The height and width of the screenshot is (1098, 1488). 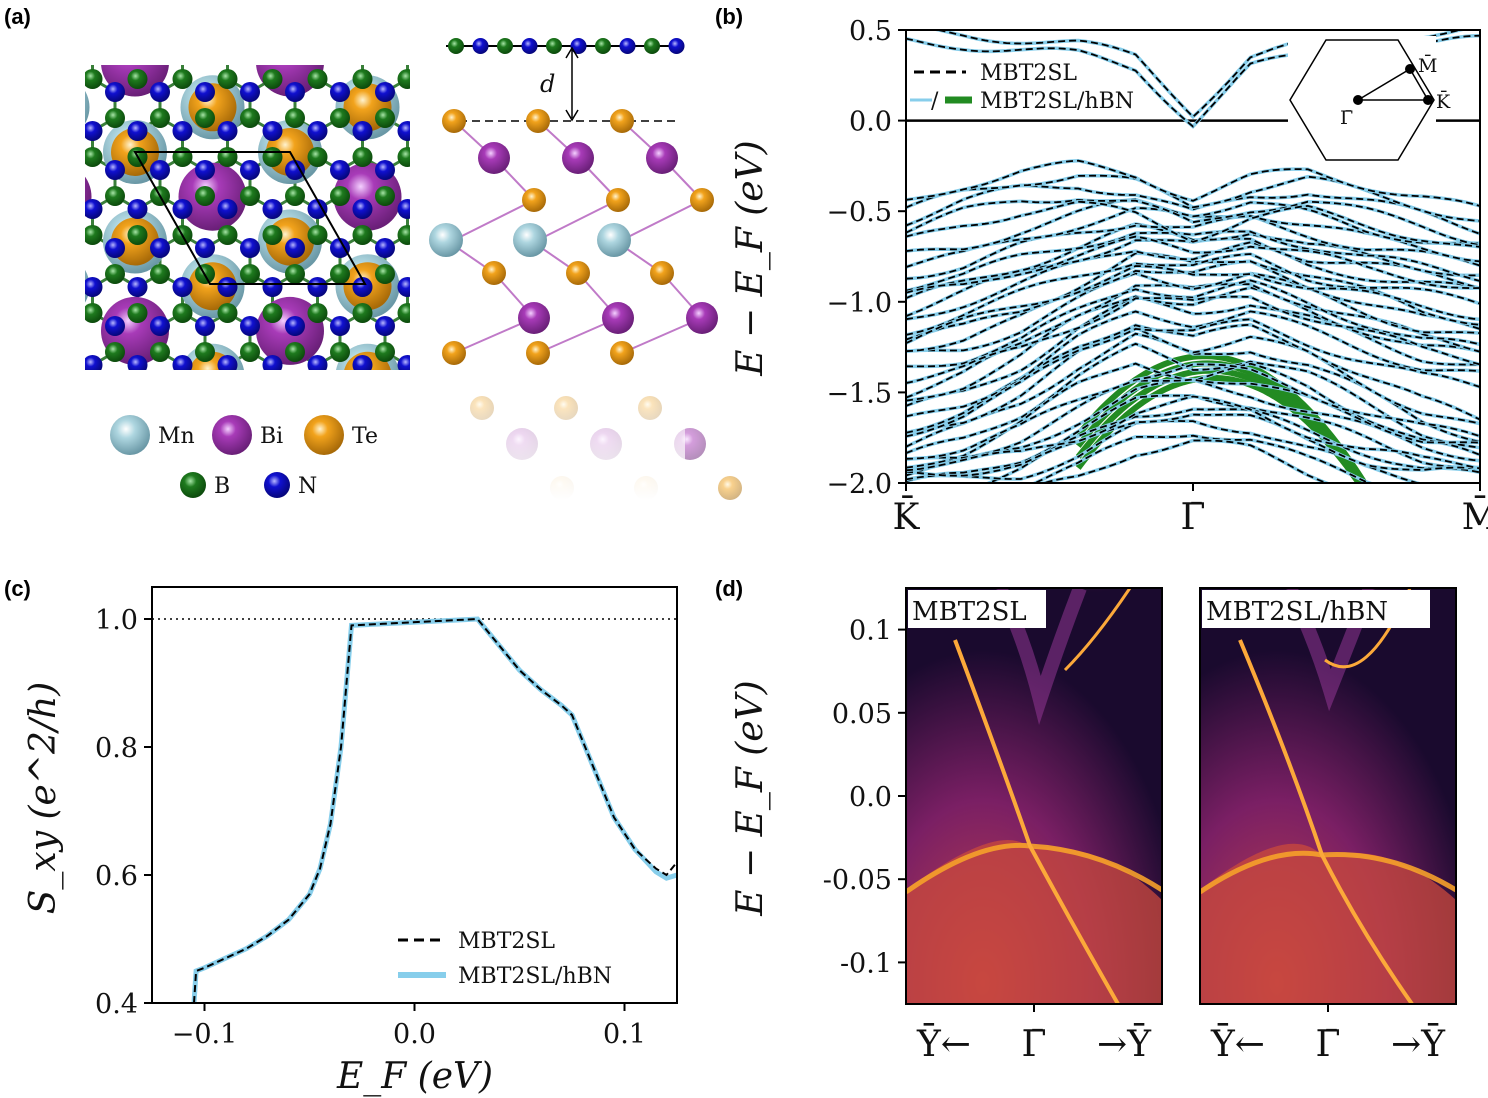 I want to click on hall-legend-mbt: MBT2SL, so click(x=506, y=941).